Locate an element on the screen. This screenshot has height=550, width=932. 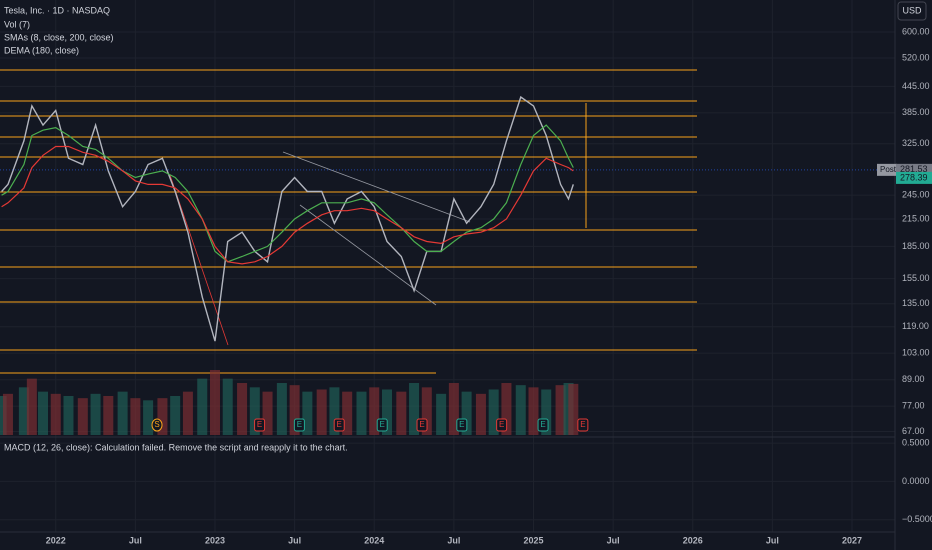
volume is located at coordinates (289, 402).